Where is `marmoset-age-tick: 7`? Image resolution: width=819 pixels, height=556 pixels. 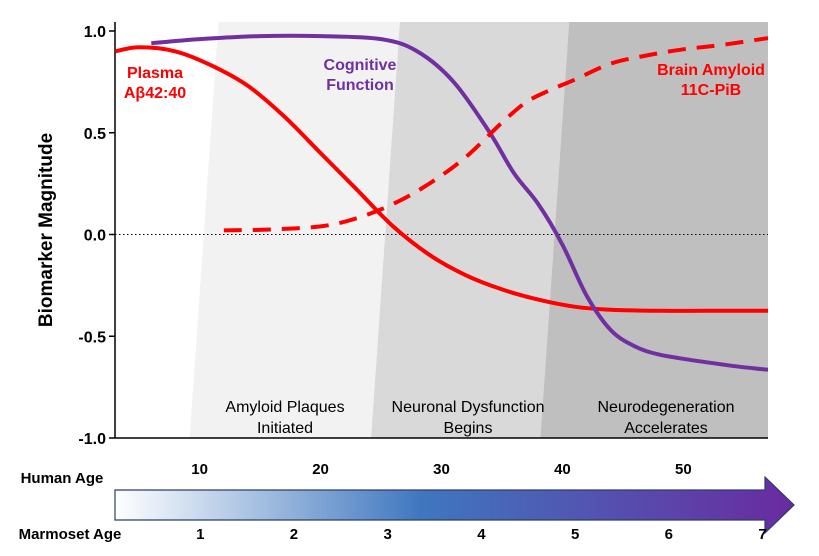
marmoset-age-tick: 7 is located at coordinates (762, 534).